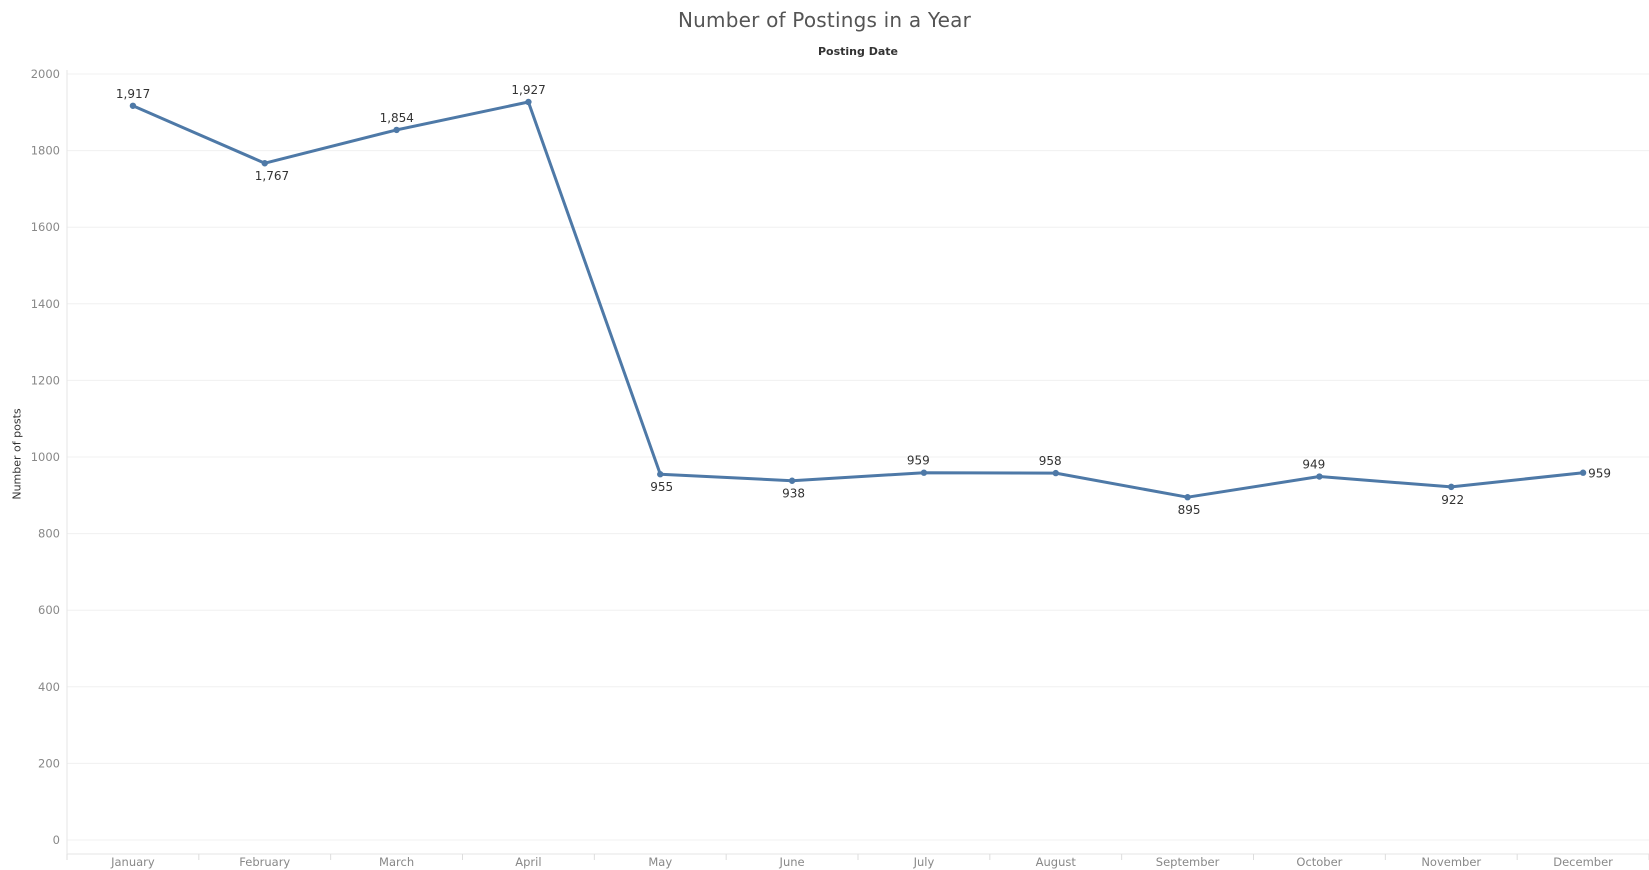 The width and height of the screenshot is (1649, 870). What do you see at coordinates (45, 304) in the screenshot?
I see `y-tick-label: 1400` at bounding box center [45, 304].